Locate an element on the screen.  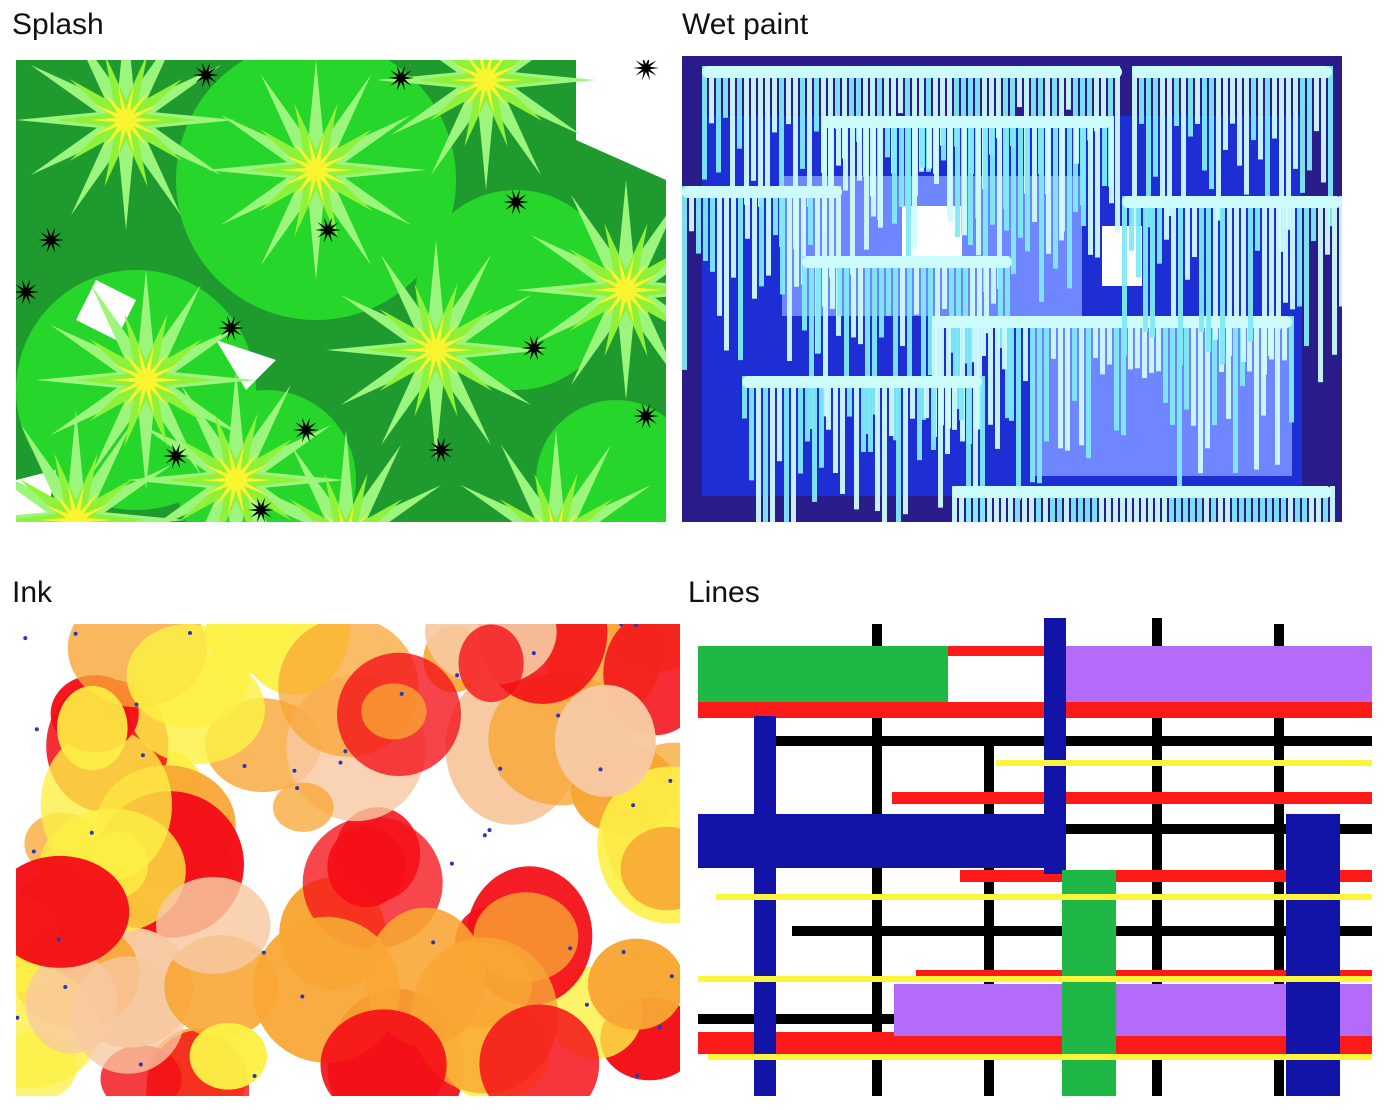
lines-title: Lines is located at coordinates (724, 592).